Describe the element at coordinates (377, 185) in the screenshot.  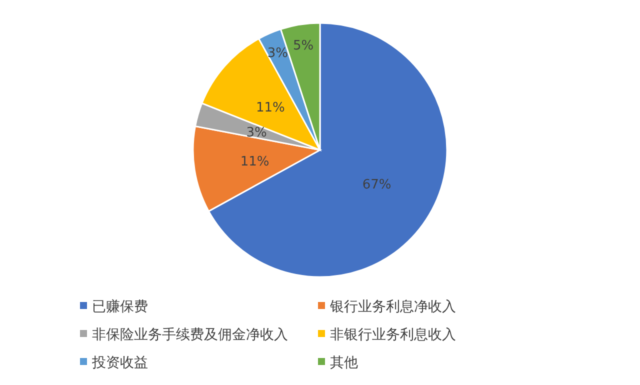
I see `data-label: 67%` at that location.